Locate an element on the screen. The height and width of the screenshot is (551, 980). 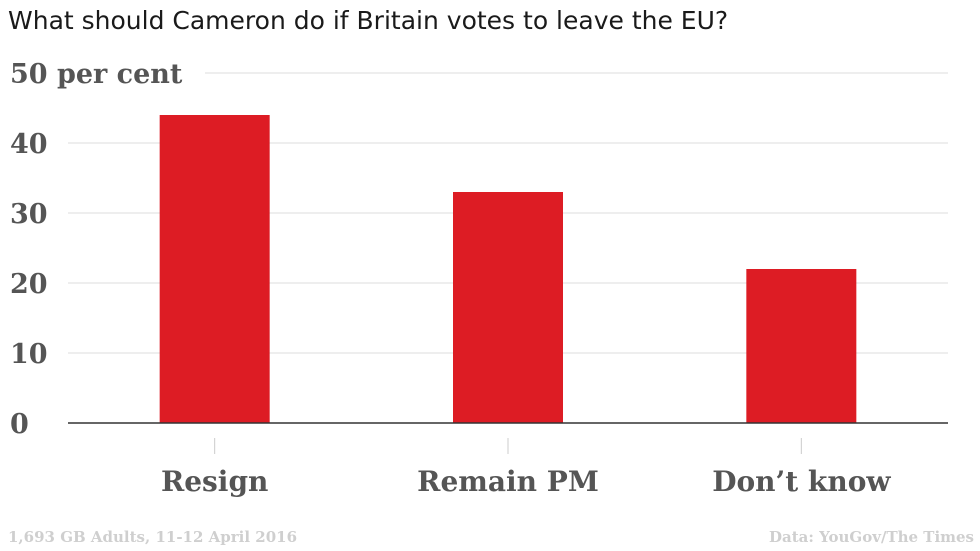
bar-remain-pm is located at coordinates (508, 307).